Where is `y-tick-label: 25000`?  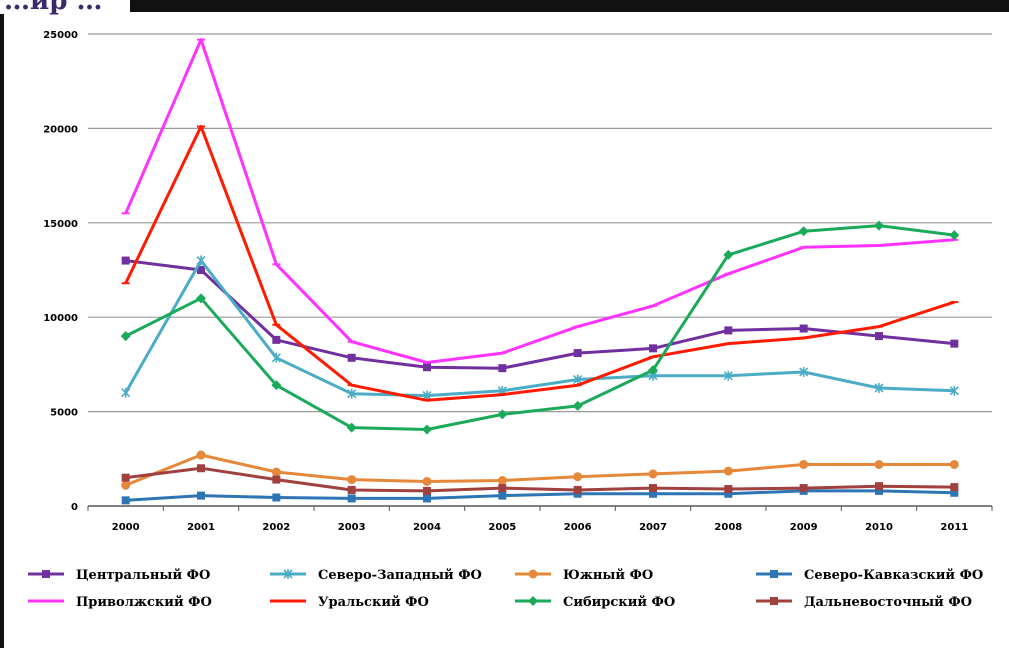
y-tick-label: 25000 is located at coordinates (60, 35).